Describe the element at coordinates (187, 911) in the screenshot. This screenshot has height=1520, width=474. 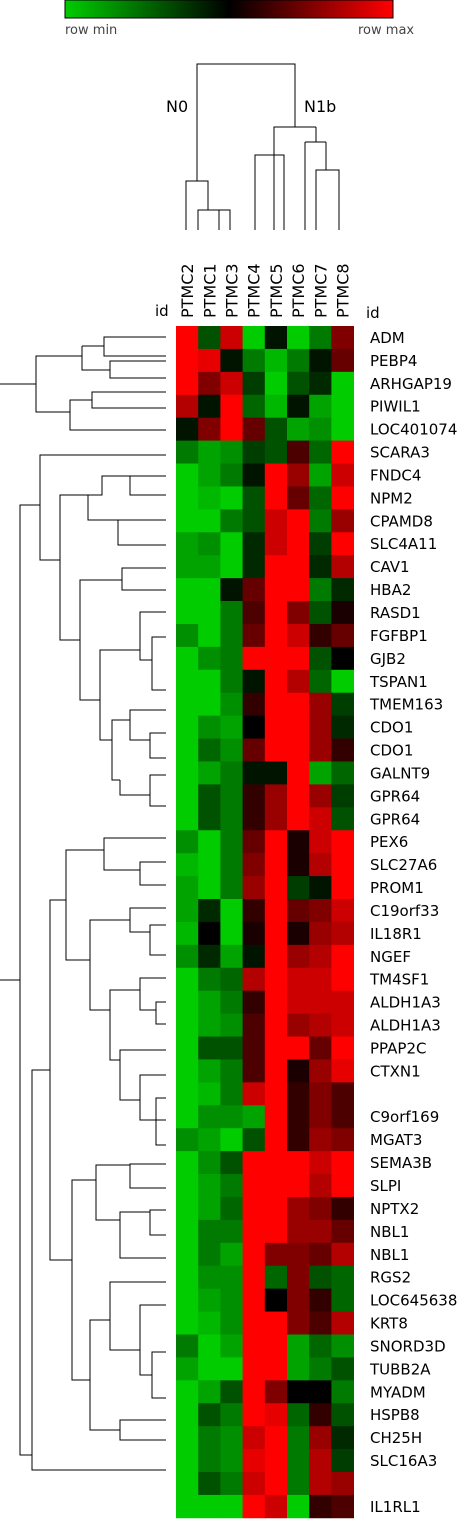
I see `heatmap-cell-r25-c0` at that location.